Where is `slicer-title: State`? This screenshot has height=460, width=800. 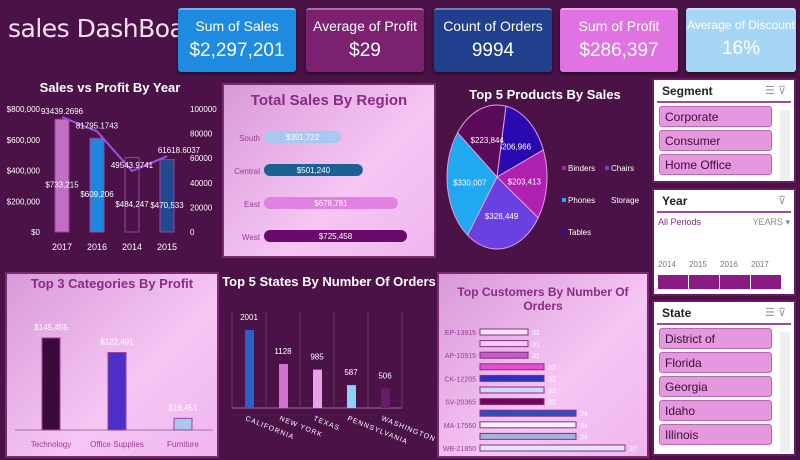
slicer-title: State is located at coordinates (677, 313).